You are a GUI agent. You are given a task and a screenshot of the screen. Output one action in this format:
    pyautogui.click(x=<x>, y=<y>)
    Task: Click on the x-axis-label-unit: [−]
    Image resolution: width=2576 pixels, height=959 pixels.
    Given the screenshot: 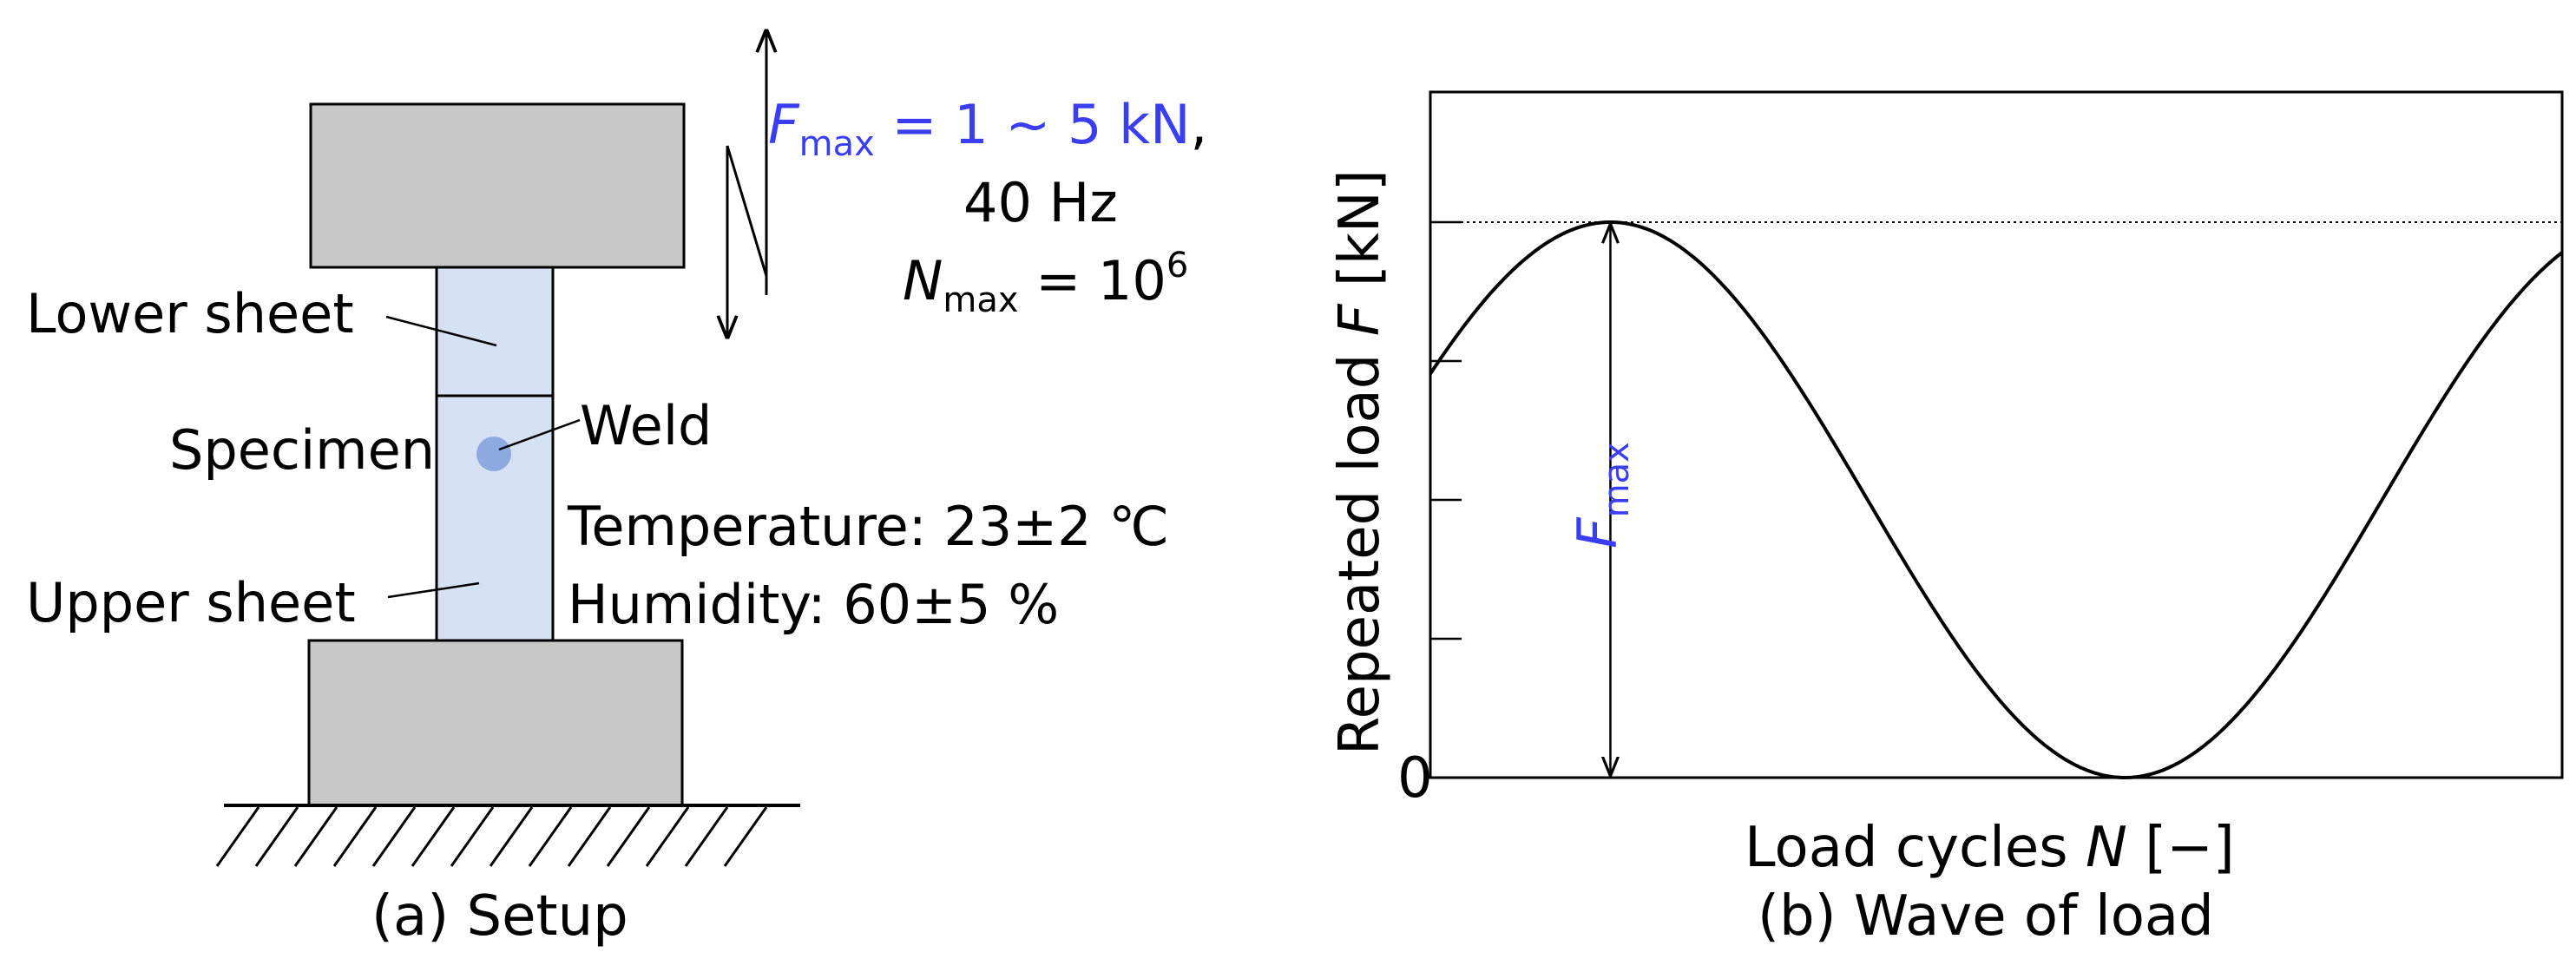 What is the action you would take?
    pyautogui.click(x=2181, y=848)
    